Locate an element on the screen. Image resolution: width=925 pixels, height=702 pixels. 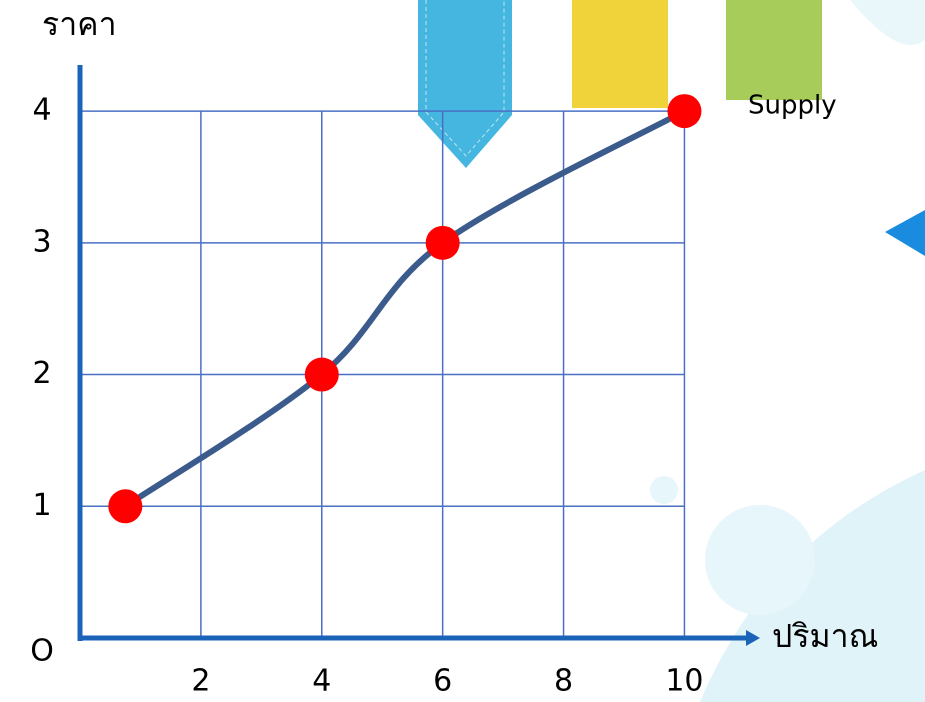
x-tick-label: 8 is located at coordinates (563, 681).